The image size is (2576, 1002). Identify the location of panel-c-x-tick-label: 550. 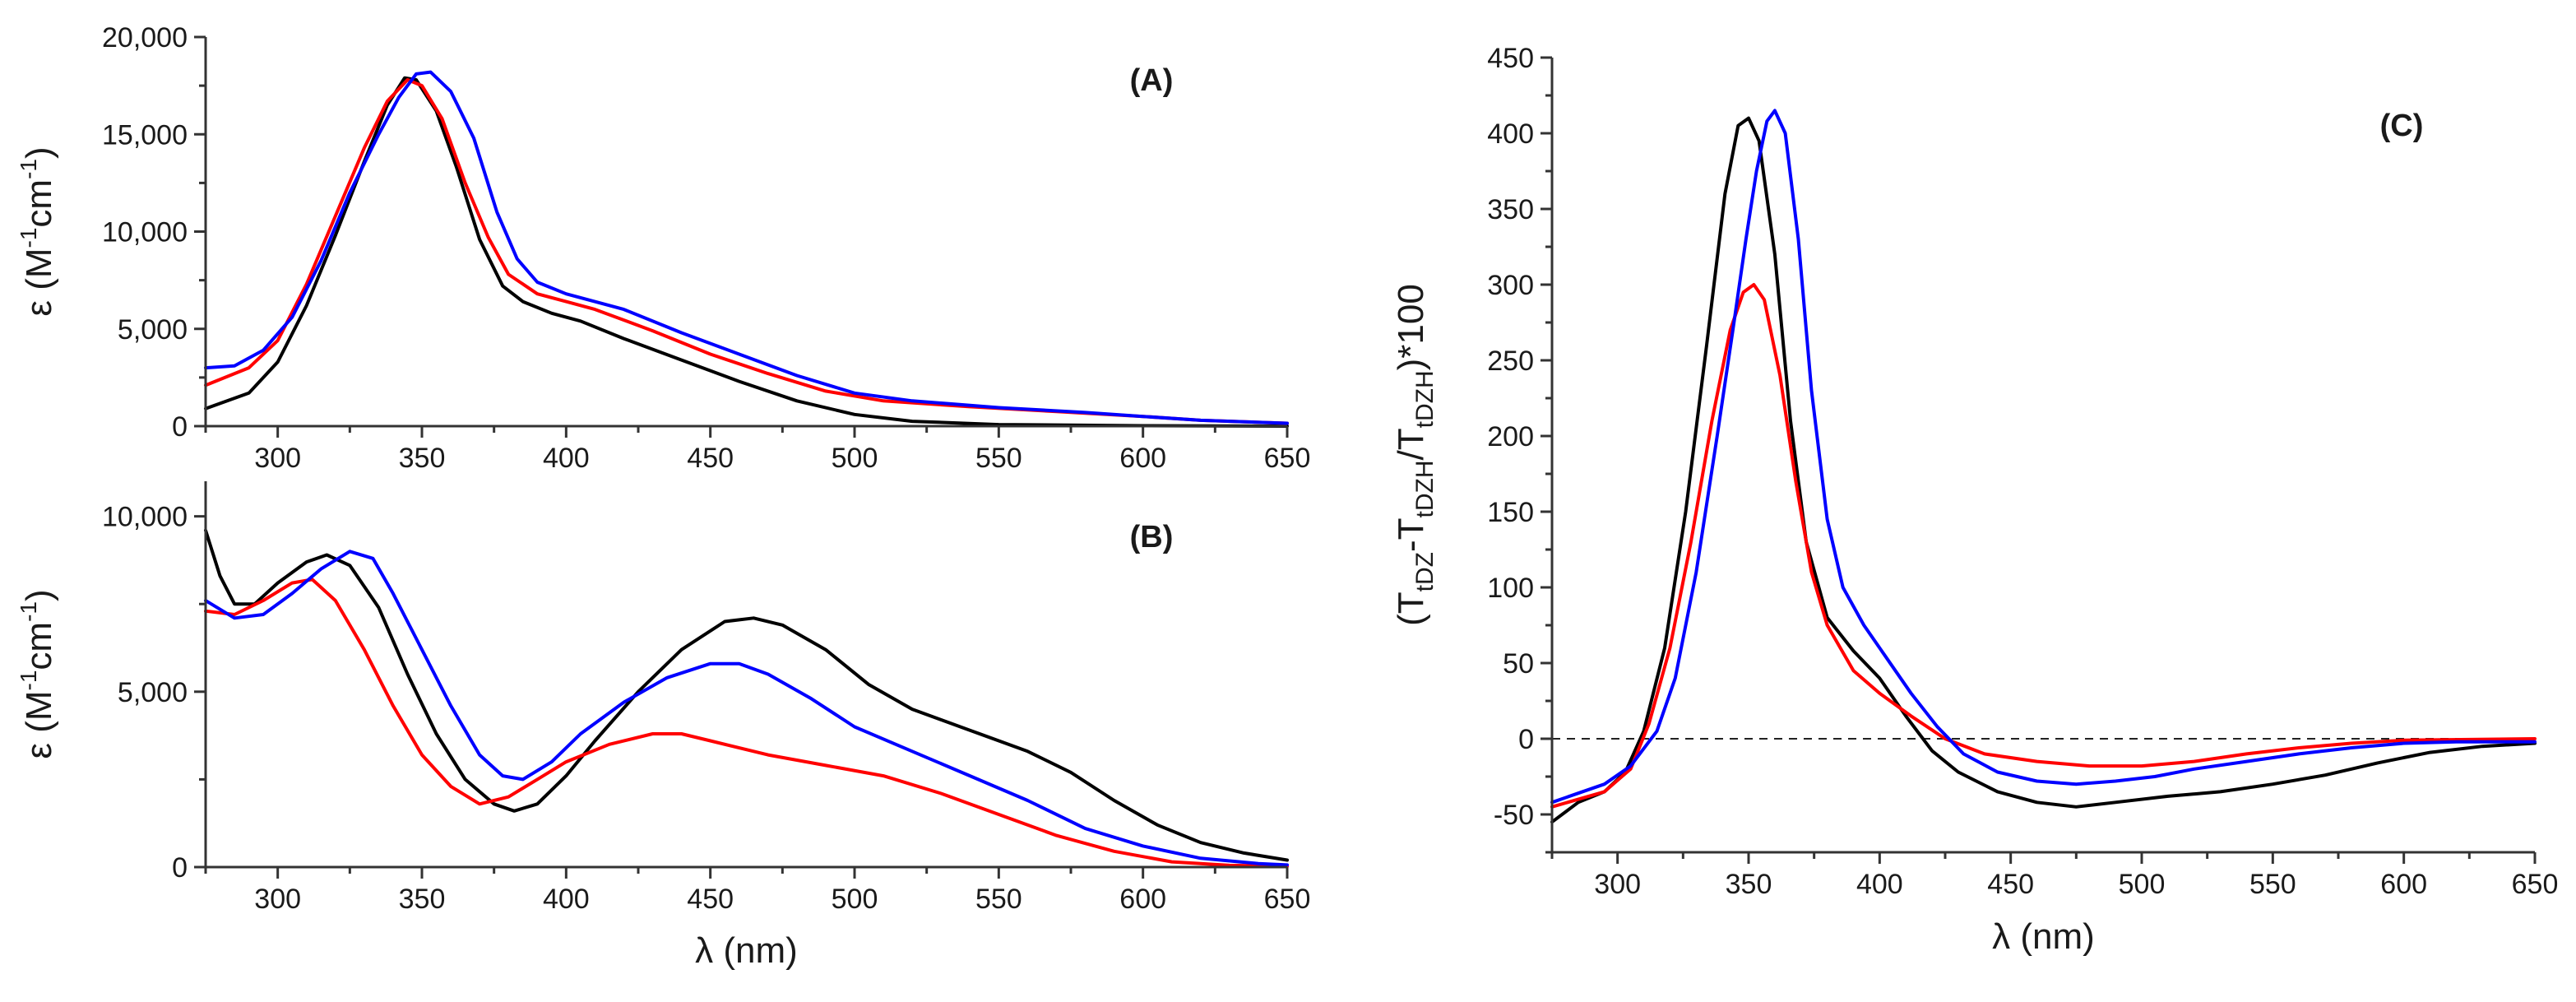
(2273, 884).